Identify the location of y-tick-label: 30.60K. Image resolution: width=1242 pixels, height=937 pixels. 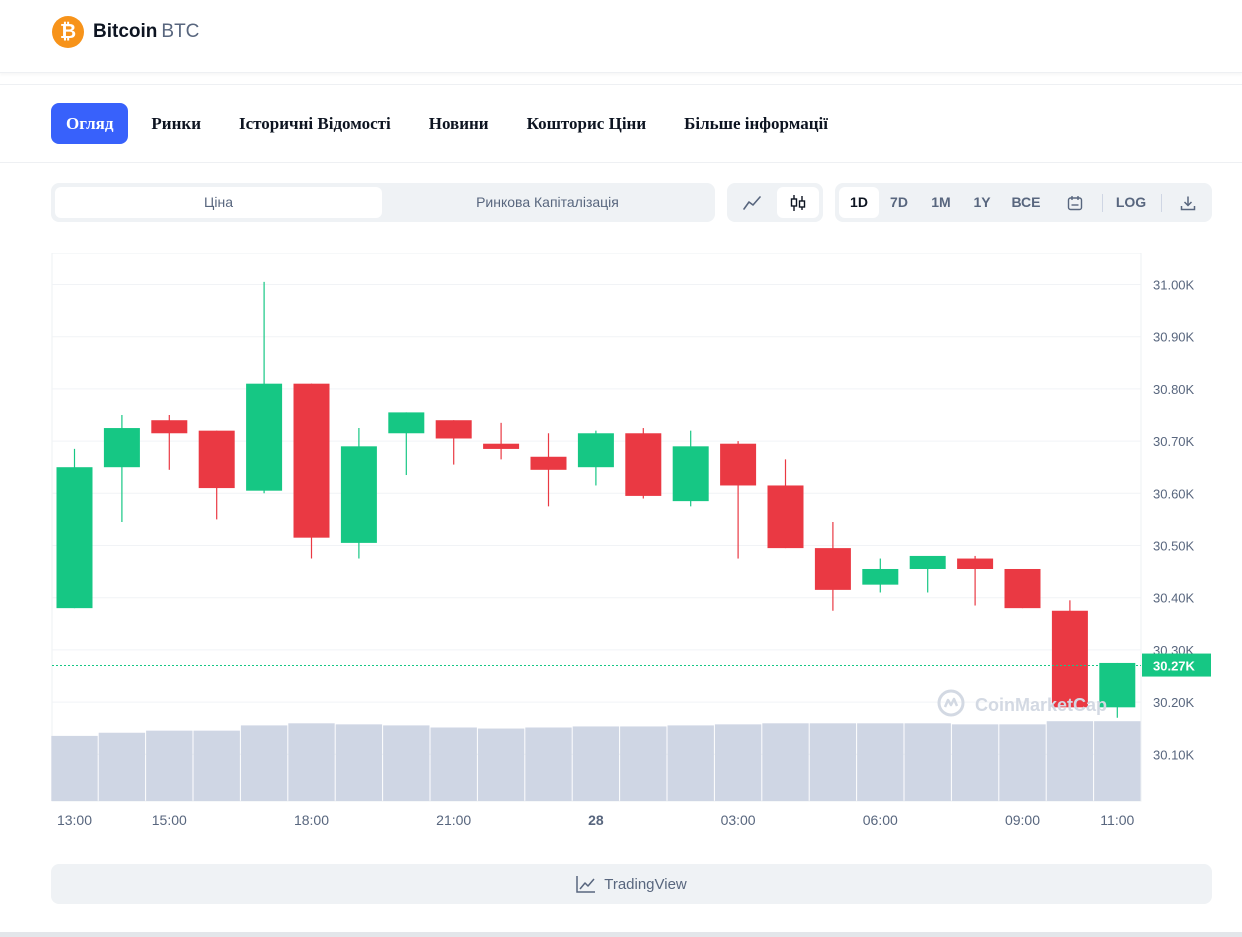
(1174, 493).